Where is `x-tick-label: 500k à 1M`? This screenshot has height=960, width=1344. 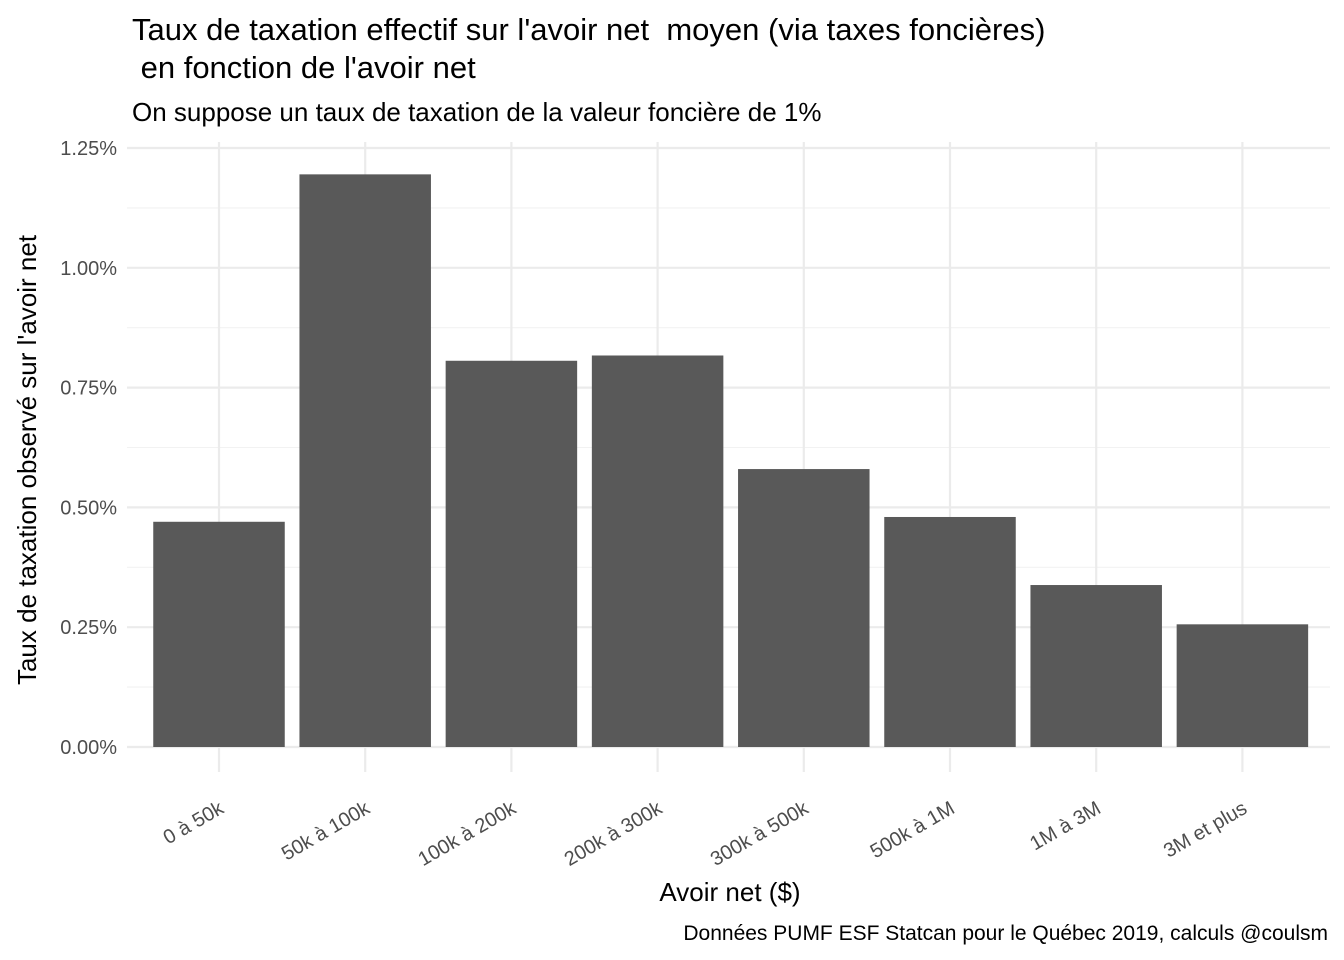
x-tick-label: 500k à 1M is located at coordinates (913, 830).